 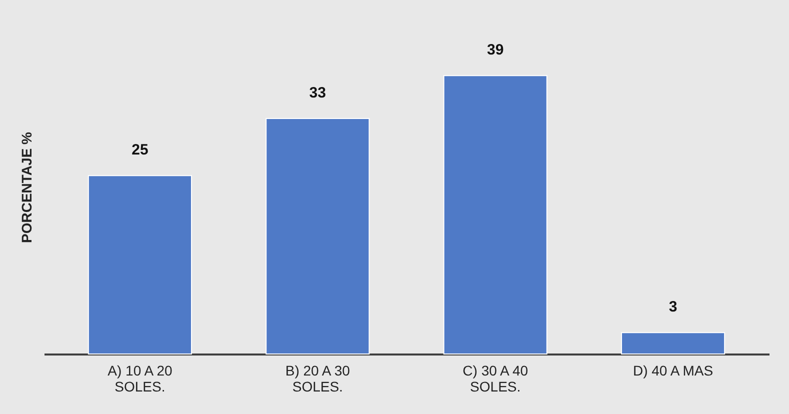 I want to click on data-label: 33, so click(x=317, y=93).